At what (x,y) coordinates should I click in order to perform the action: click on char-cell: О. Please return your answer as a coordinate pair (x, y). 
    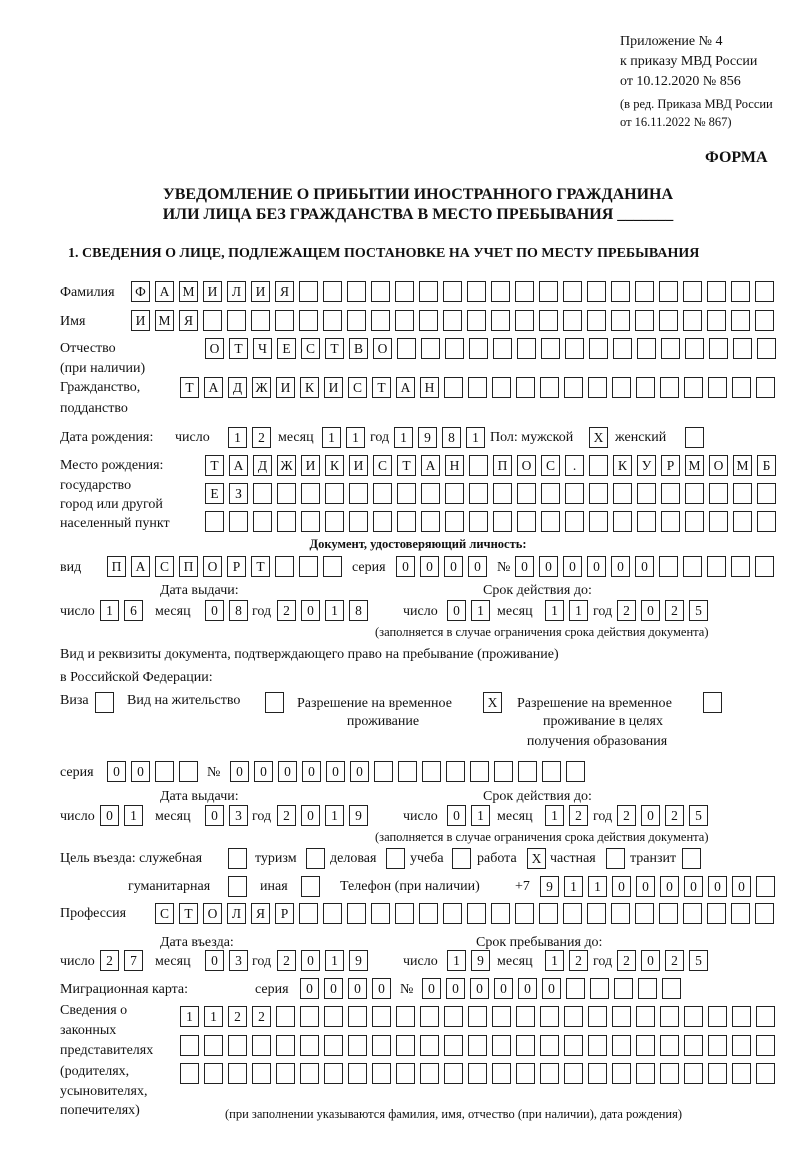
    Looking at the image, I should click on (526, 465).